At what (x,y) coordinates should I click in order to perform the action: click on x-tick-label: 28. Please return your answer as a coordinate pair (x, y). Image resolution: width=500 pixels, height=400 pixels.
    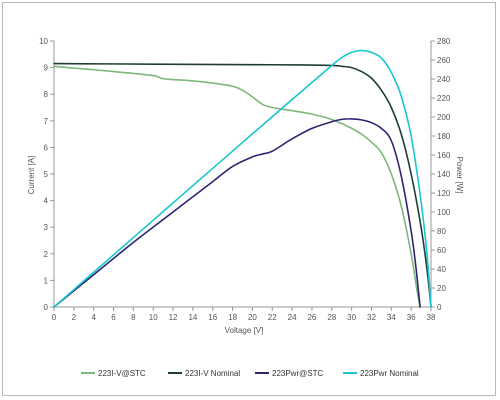
    Looking at the image, I should click on (331, 317).